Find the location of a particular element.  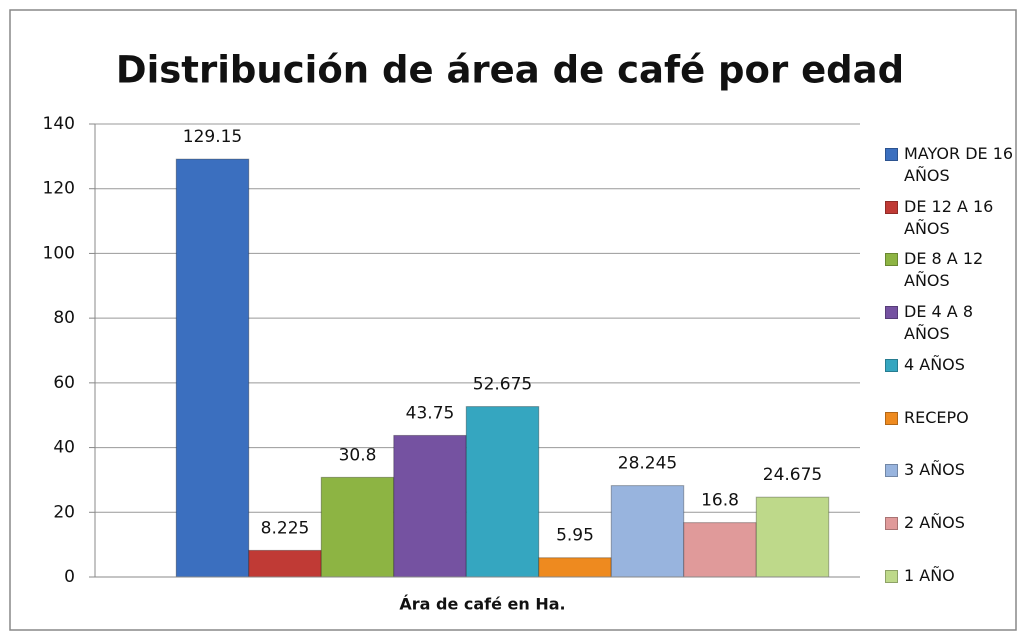

y-tick-label: 140 is located at coordinates (59, 124).